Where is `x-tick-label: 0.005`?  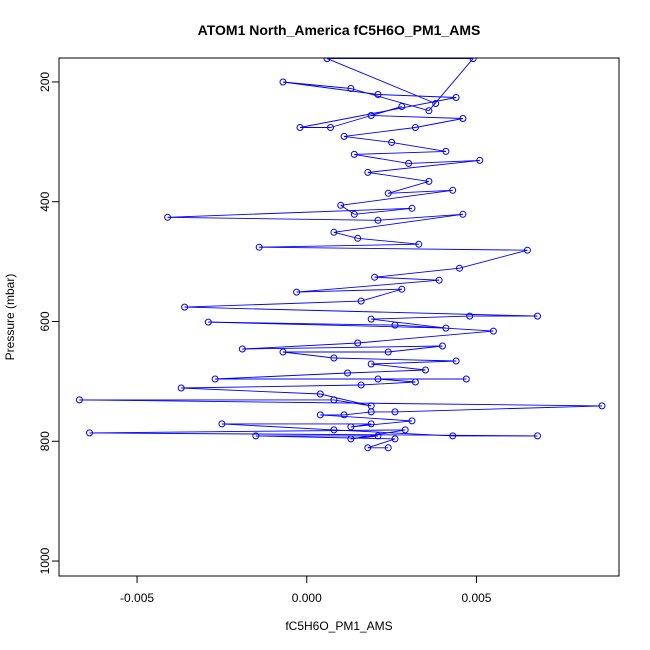
x-tick-label: 0.005 is located at coordinates (476, 598).